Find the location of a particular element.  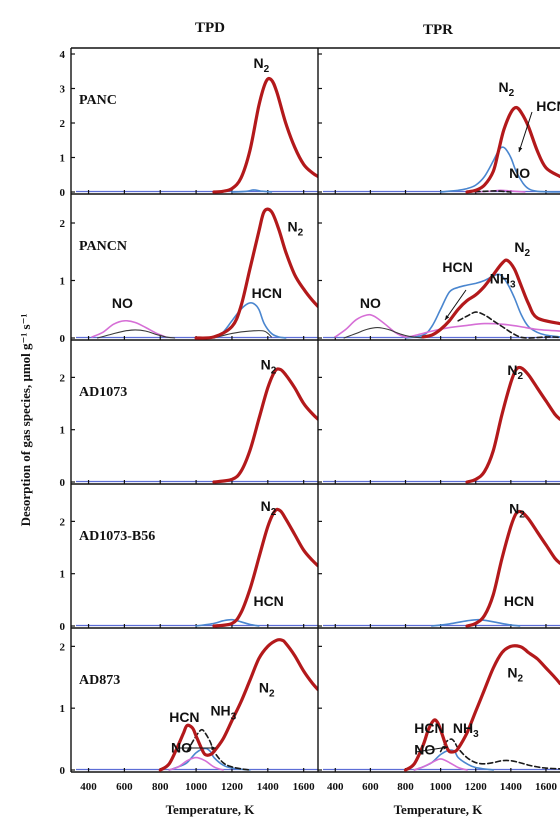

sample-label: AD1073-B56 is located at coordinates (117, 536).